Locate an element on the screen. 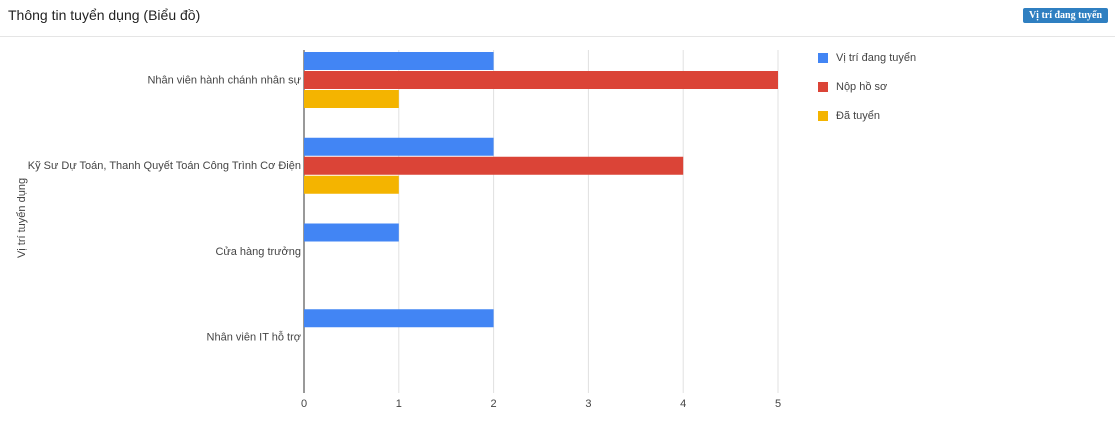  x-tick-label: 4 is located at coordinates (683, 404).